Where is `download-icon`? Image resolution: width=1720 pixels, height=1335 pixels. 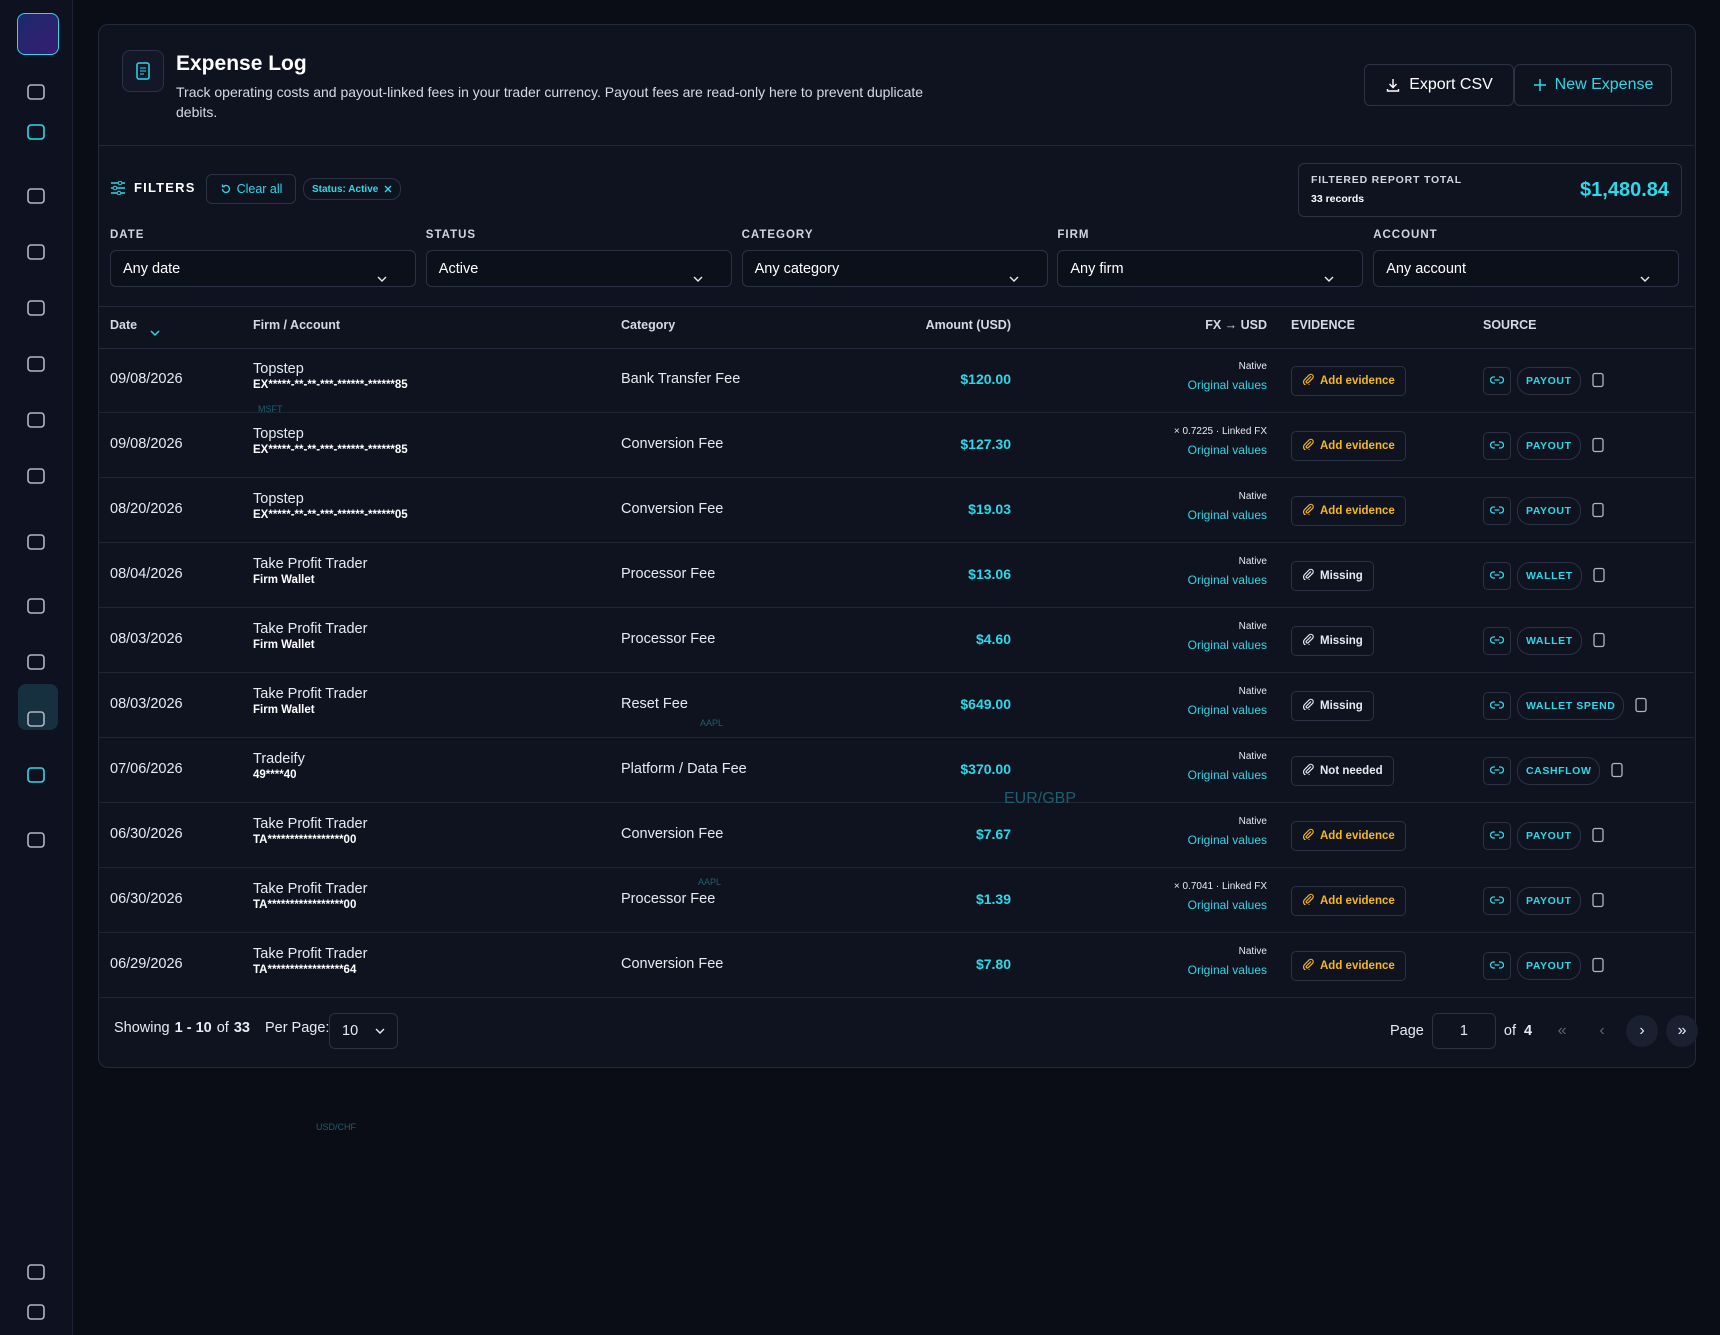 download-icon is located at coordinates (1393, 85).